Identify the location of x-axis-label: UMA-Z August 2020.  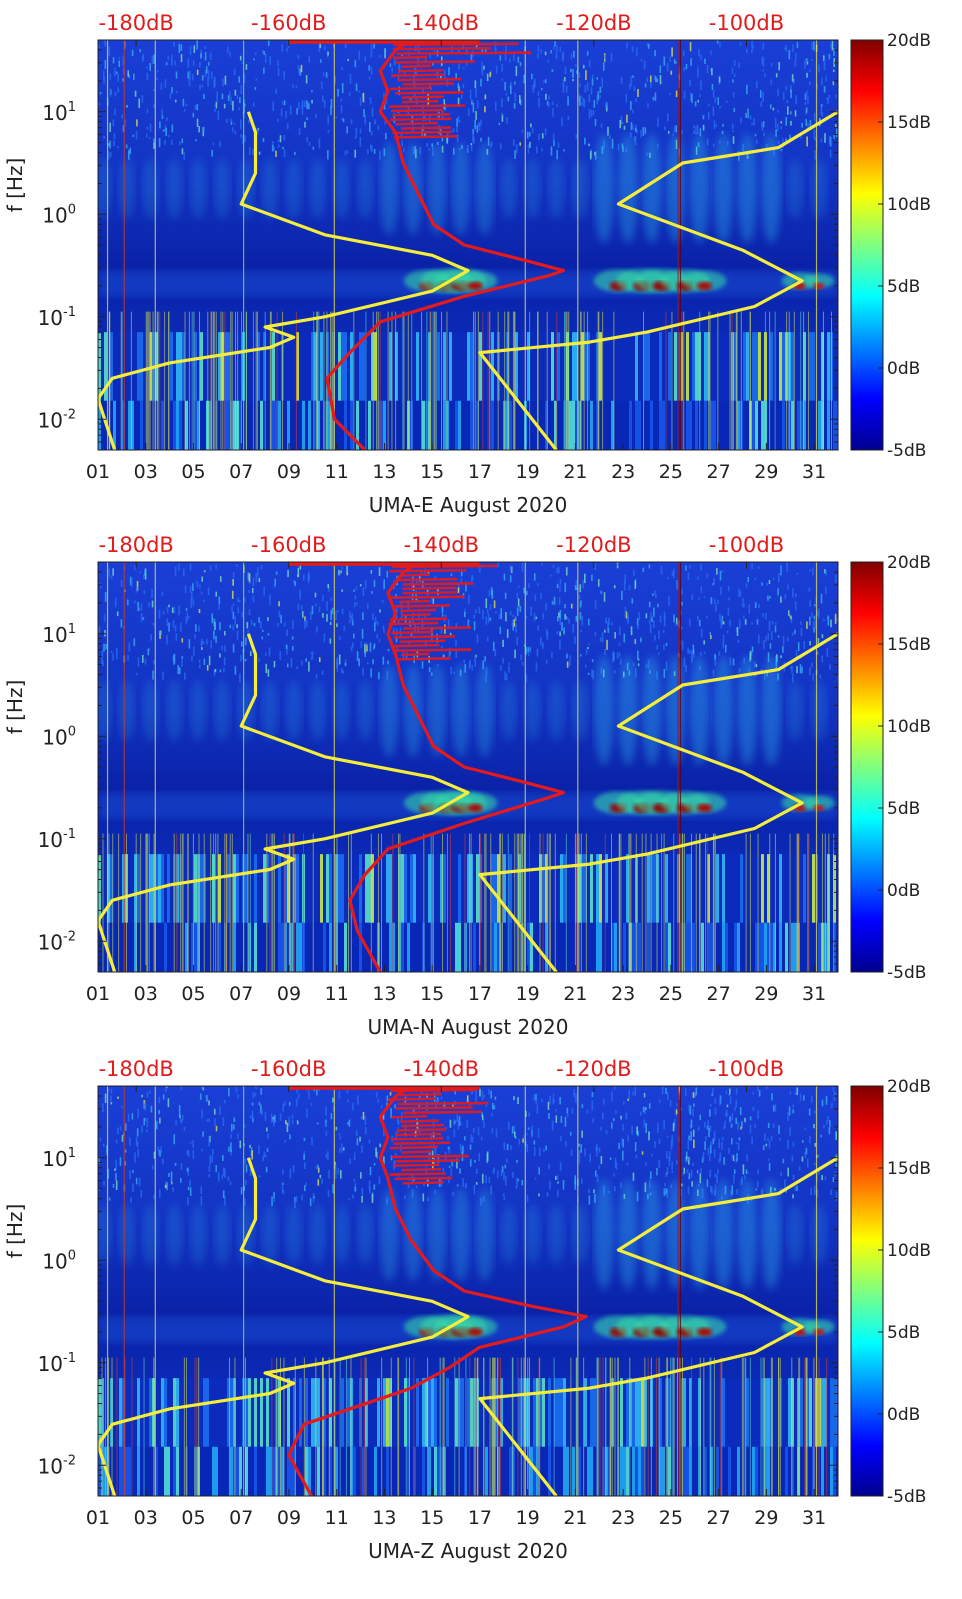
(468, 1551).